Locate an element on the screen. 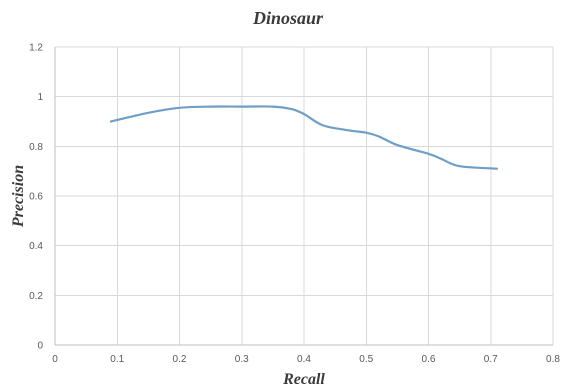 Image resolution: width=563 pixels, height=387 pixels. y-tick-label: 0.8 is located at coordinates (36, 147).